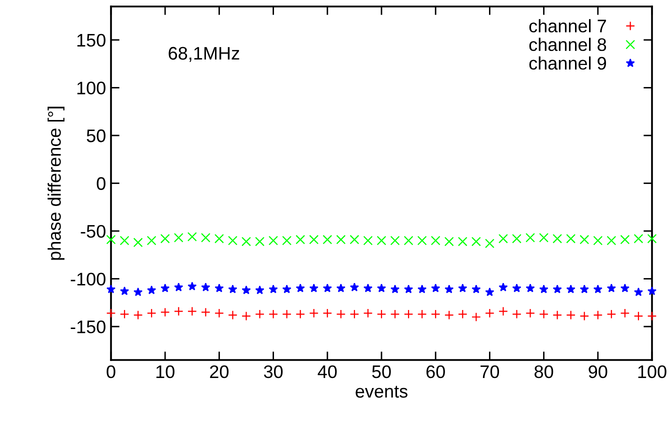 The image size is (672, 426). What do you see at coordinates (273, 371) in the screenshot?
I see `x-tick-label: 30` at bounding box center [273, 371].